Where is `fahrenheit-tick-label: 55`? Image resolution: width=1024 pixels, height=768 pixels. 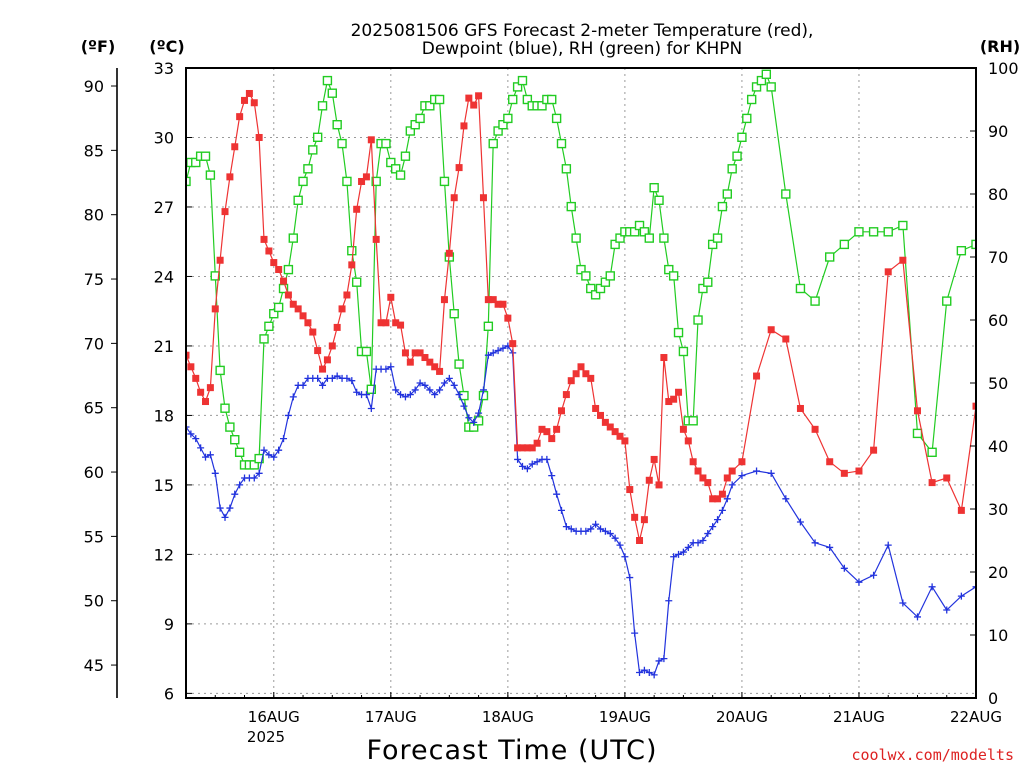
fahrenheit-tick-label: 55 is located at coordinates (94, 536).